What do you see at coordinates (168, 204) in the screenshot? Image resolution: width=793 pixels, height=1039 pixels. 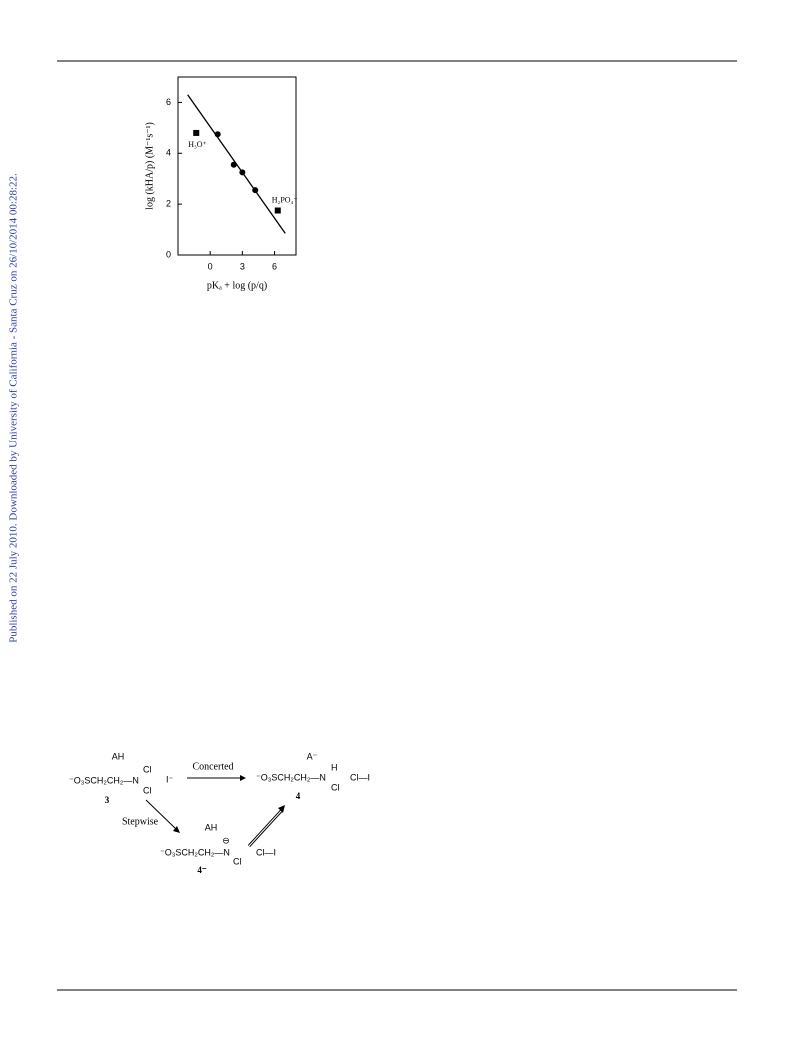 I see `y-tick-label: 2` at bounding box center [168, 204].